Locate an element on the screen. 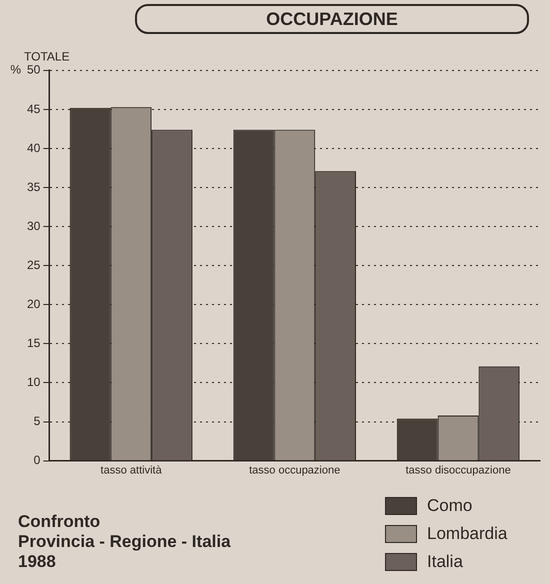 This screenshot has width=550, height=584. y-tick-label: 5 is located at coordinates (37, 421).